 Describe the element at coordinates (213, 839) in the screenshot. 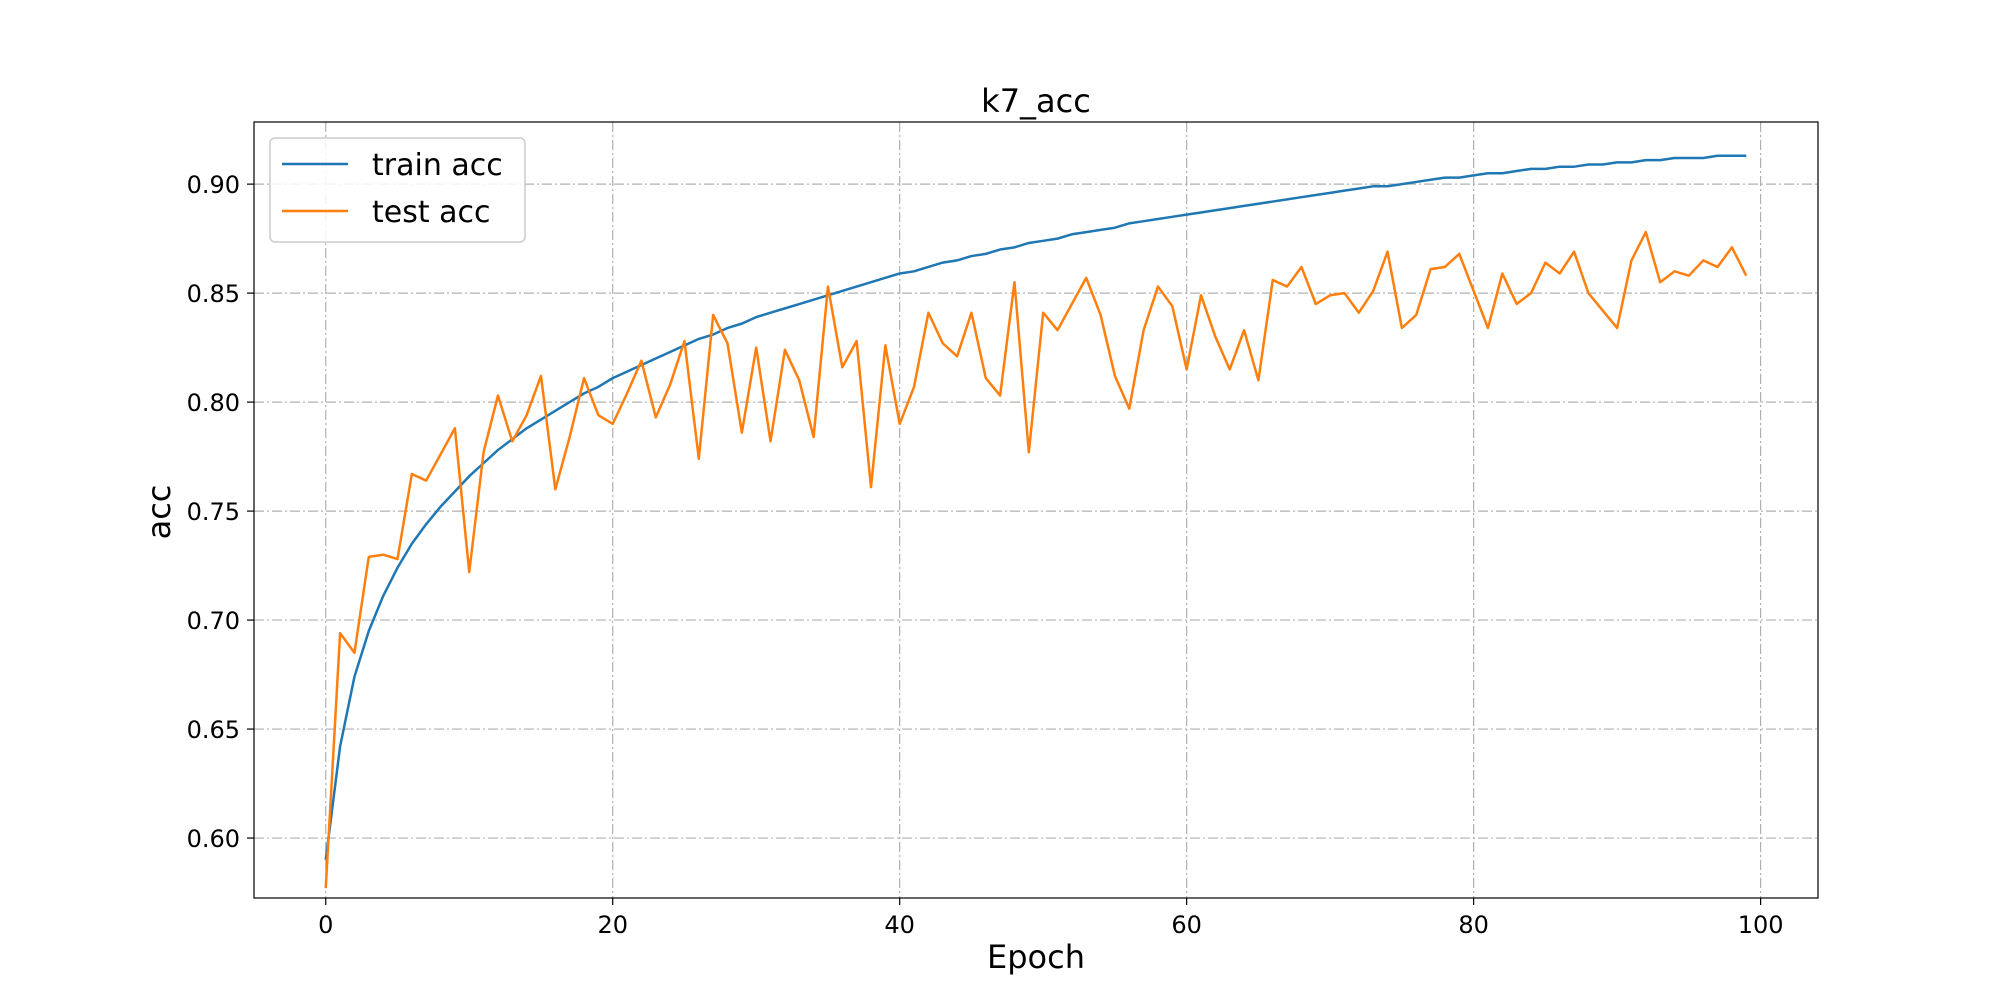

I see `y-tick-label: 0.60` at that location.